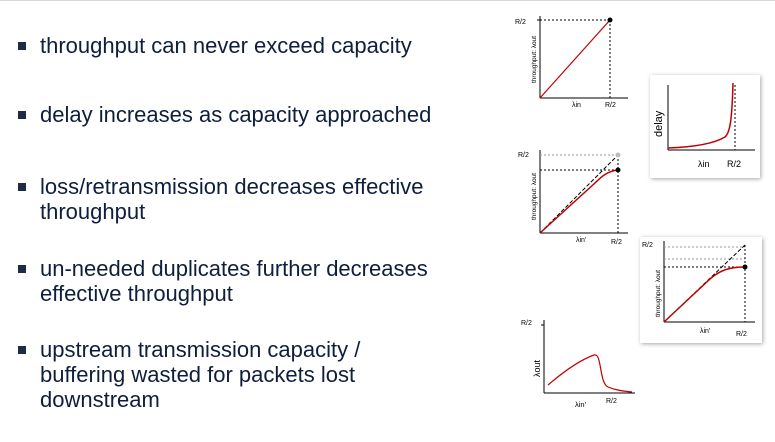 The height and width of the screenshot is (442, 775). I want to click on bullet-text: throughput can never exceed capacity, so click(226, 45).